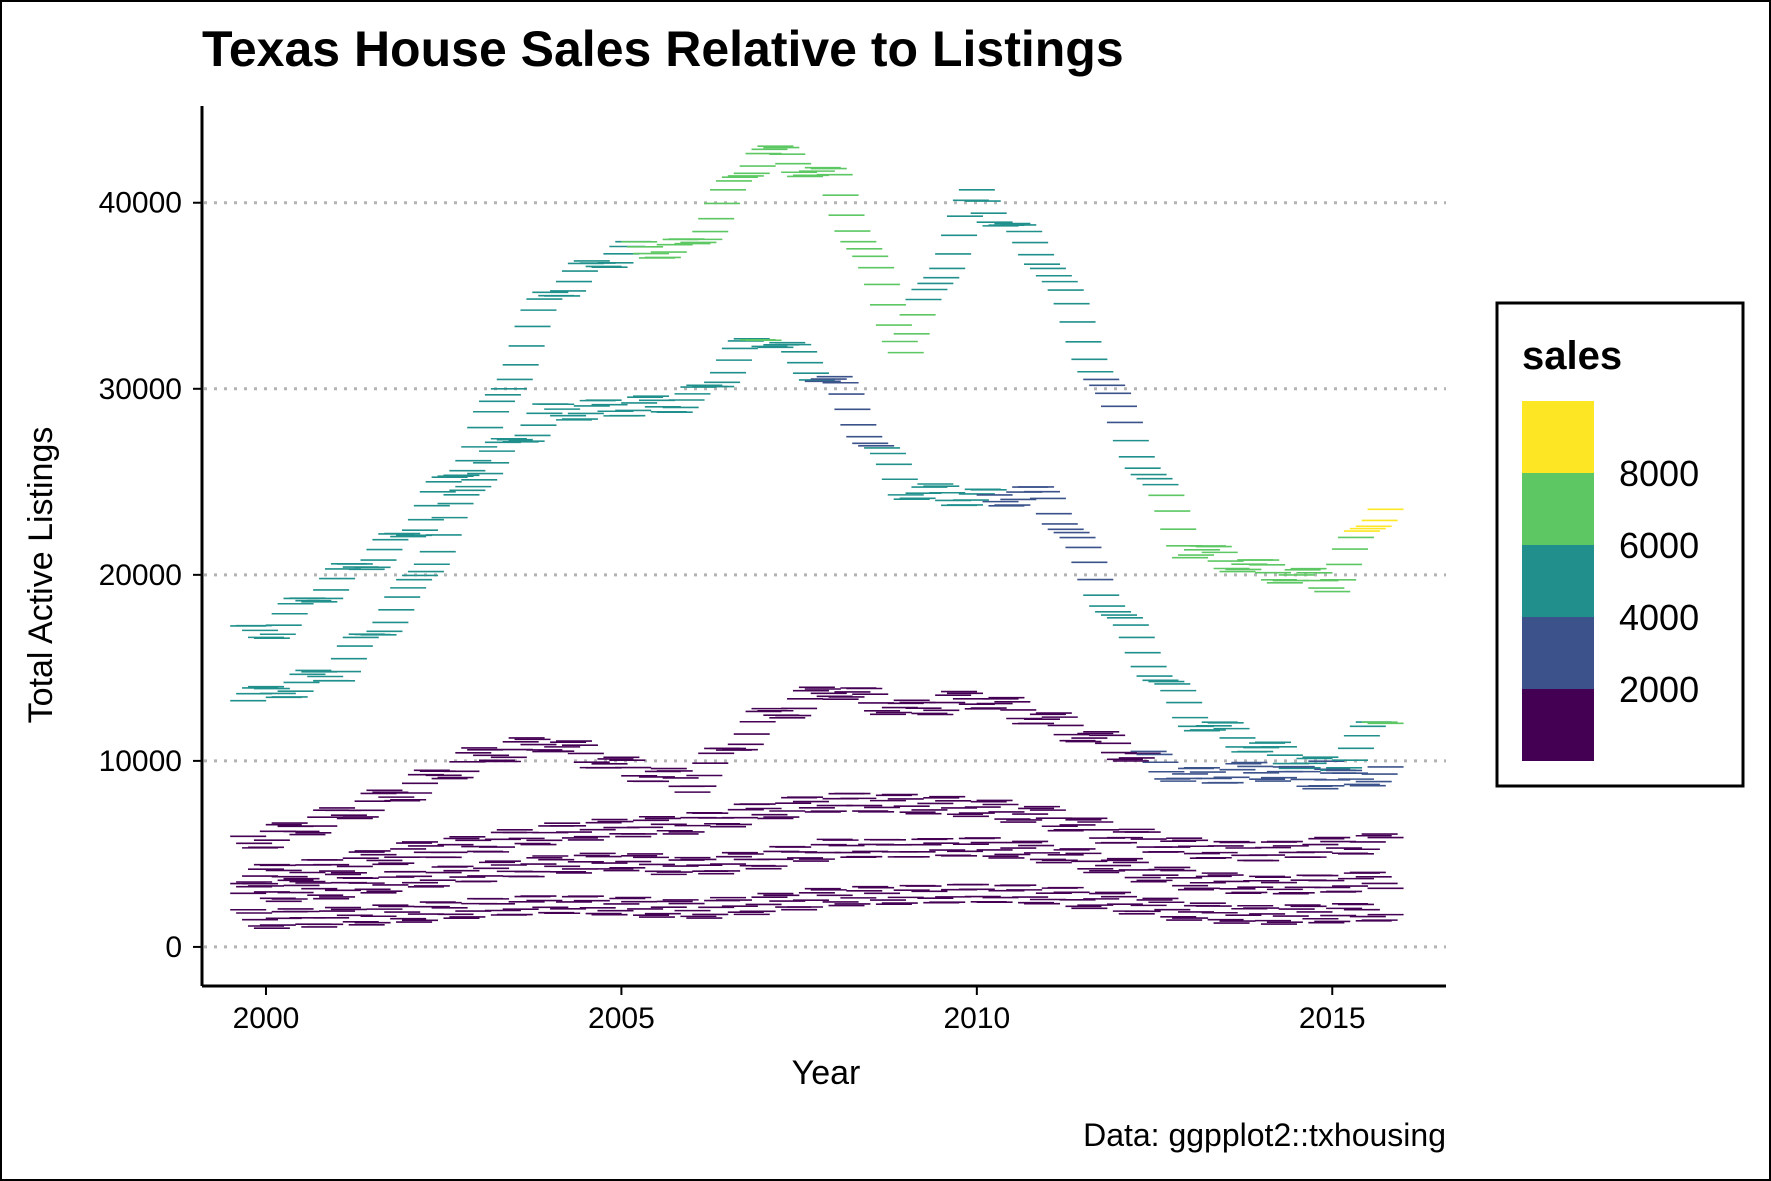  Describe the element at coordinates (663, 49) in the screenshot. I see `chart-title: Texas House Sales Relative to Listings` at that location.